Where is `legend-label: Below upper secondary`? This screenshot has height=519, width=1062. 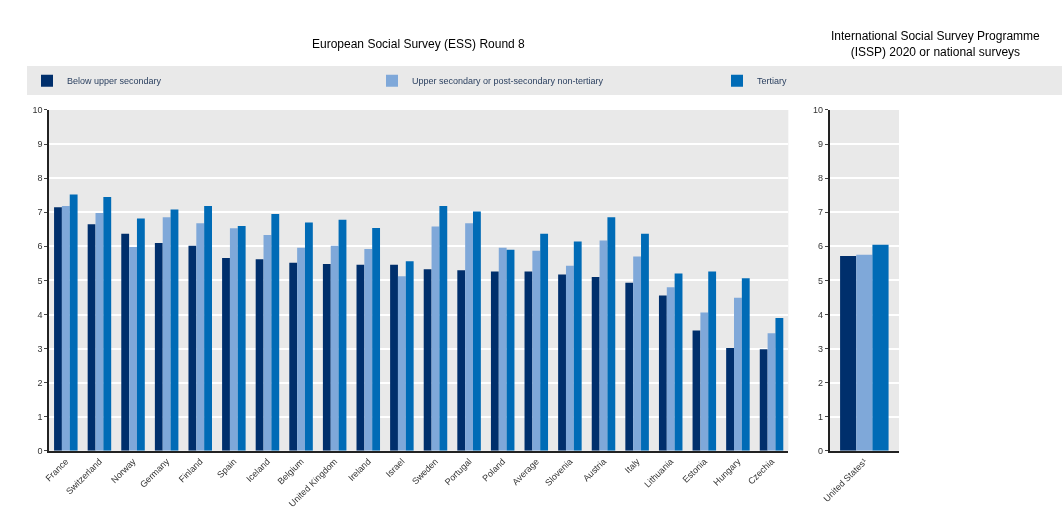 legend-label: Below upper secondary is located at coordinates (114, 81).